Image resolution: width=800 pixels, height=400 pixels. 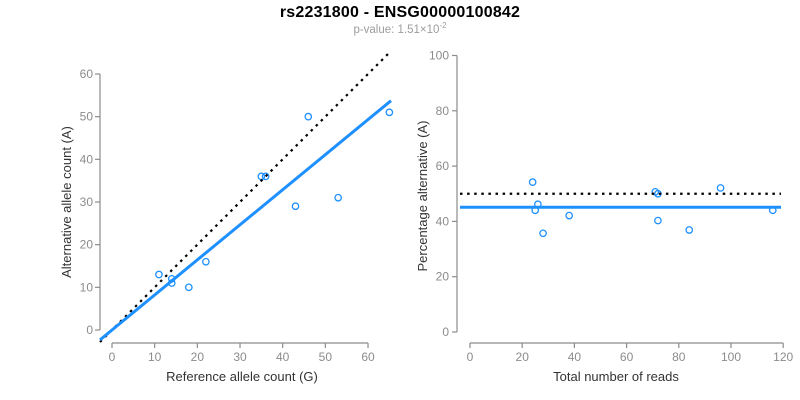 What do you see at coordinates (87, 287) in the screenshot?
I see `y-tick-label: 10` at bounding box center [87, 287].